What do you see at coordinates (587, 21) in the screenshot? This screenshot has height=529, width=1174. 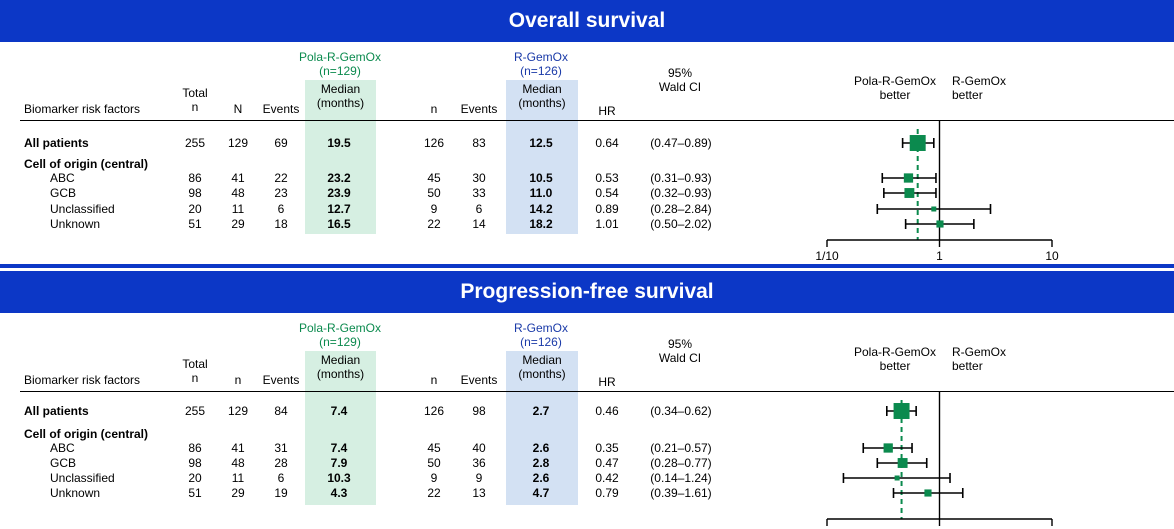 I see `panel-title-banner: Overall survival` at bounding box center [587, 21].